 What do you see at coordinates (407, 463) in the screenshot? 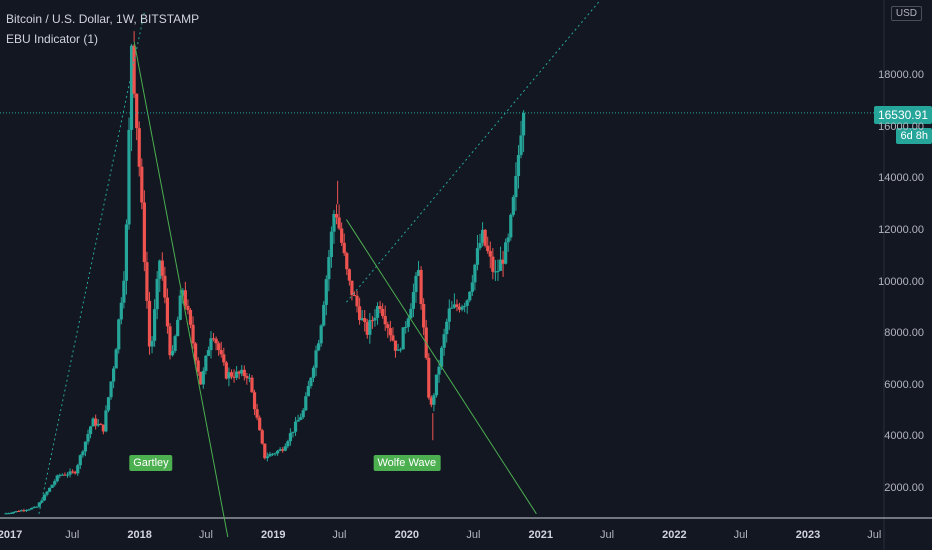
I see `pattern-label-wolfe-wave: Wolfe Wave` at bounding box center [407, 463].